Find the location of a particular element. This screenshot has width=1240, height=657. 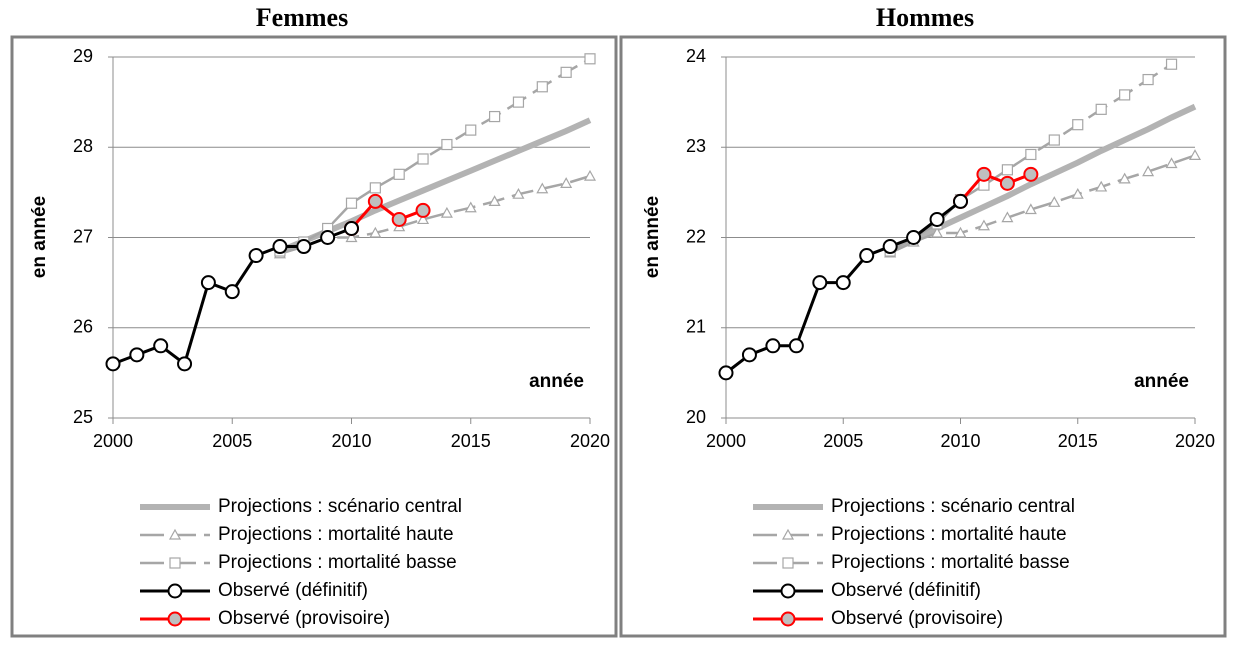

y-tick-label: 24 is located at coordinates (696, 56).